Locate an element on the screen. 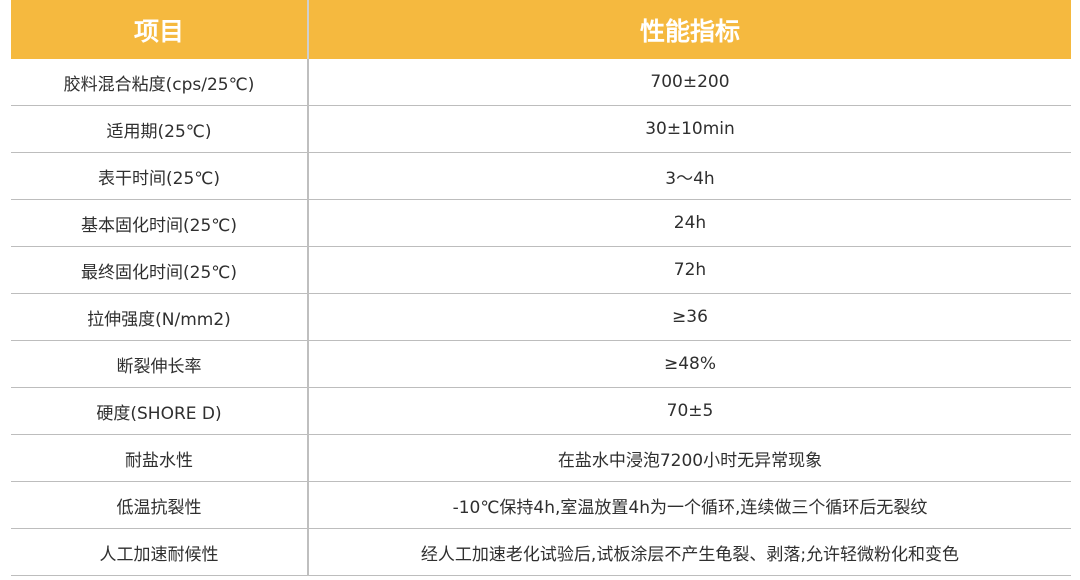 The width and height of the screenshot is (1080, 580). row-spec: 700±200 is located at coordinates (689, 82).